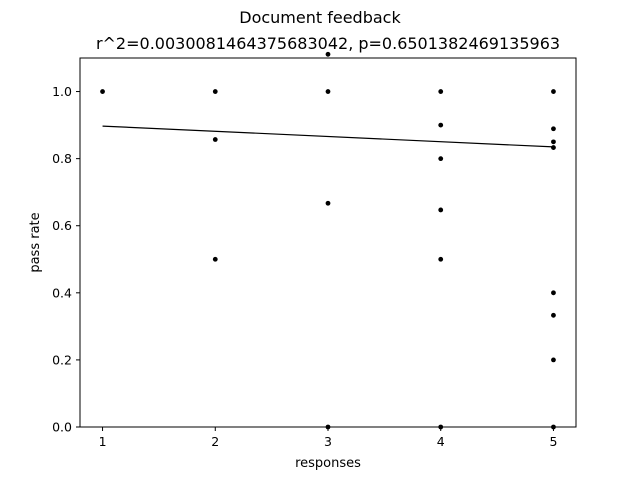 This screenshot has height=480, width=640. Describe the element at coordinates (441, 441) in the screenshot. I see `x-tick-label: 4` at that location.